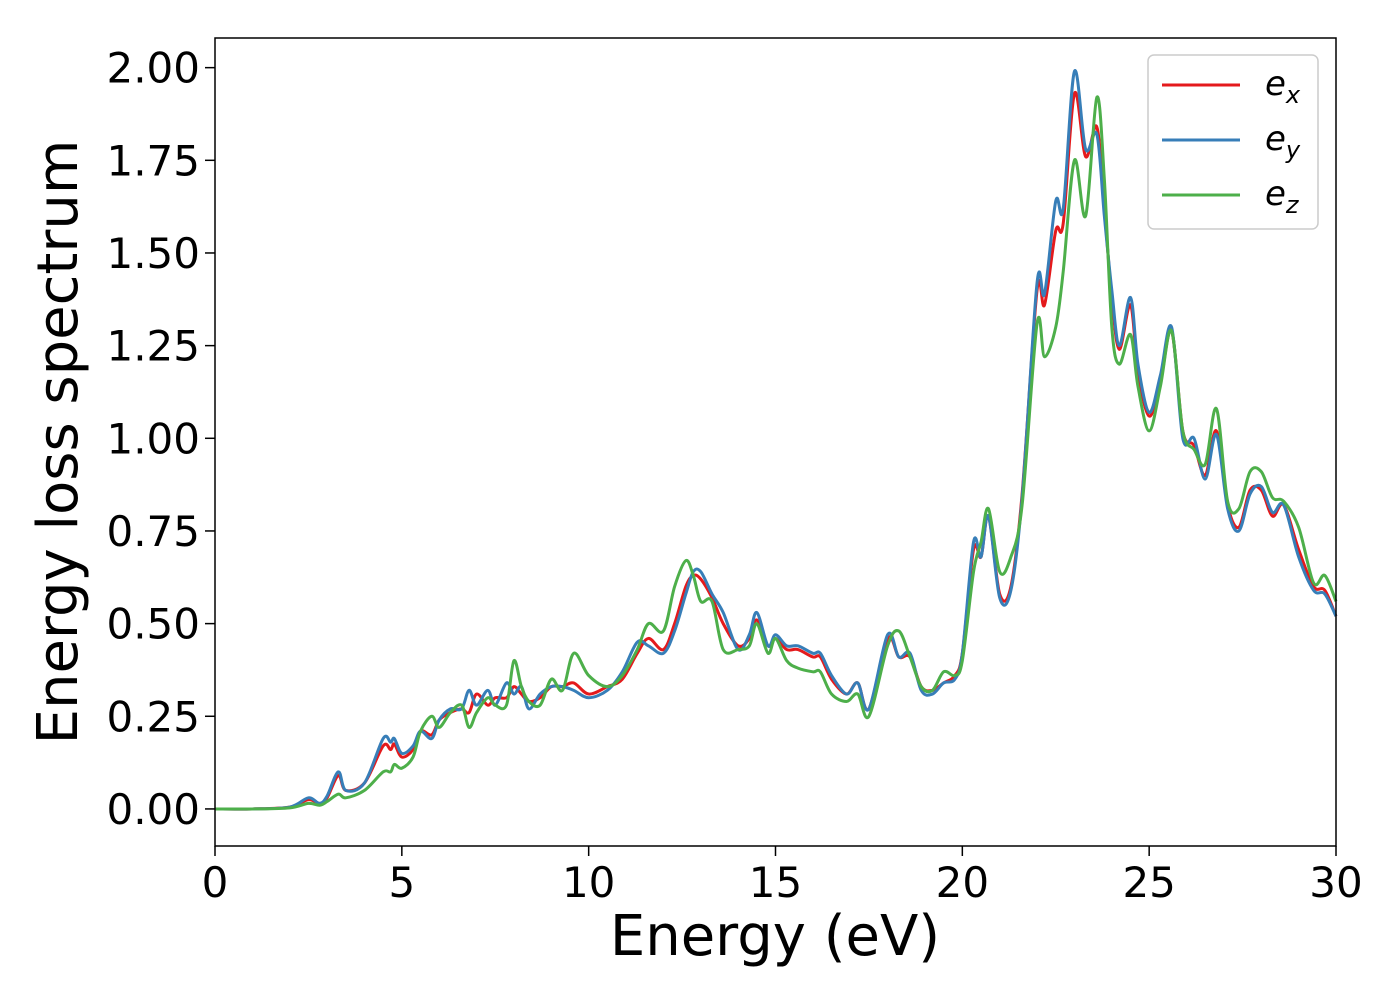 This screenshot has height=1000, width=1400. I want to click on y-tick-label: 1.25, so click(153, 346).